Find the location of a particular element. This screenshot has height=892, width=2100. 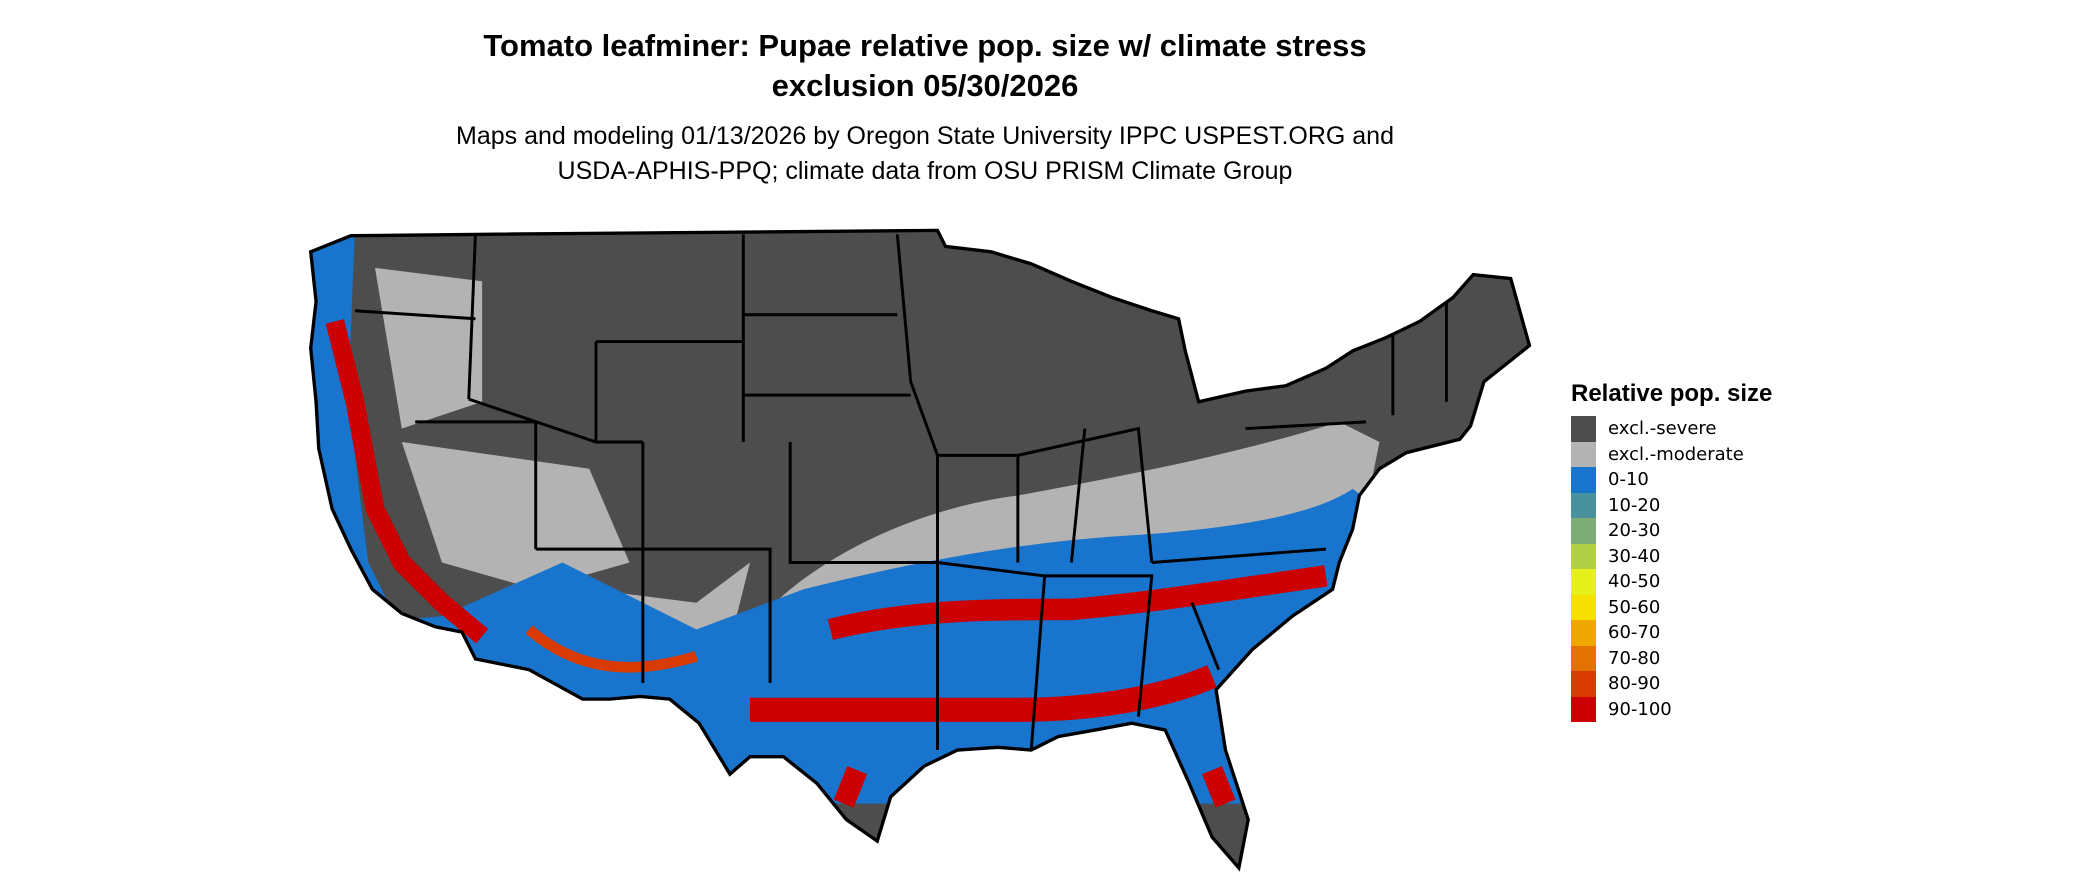

legend-label: 40-50 is located at coordinates (1634, 582).